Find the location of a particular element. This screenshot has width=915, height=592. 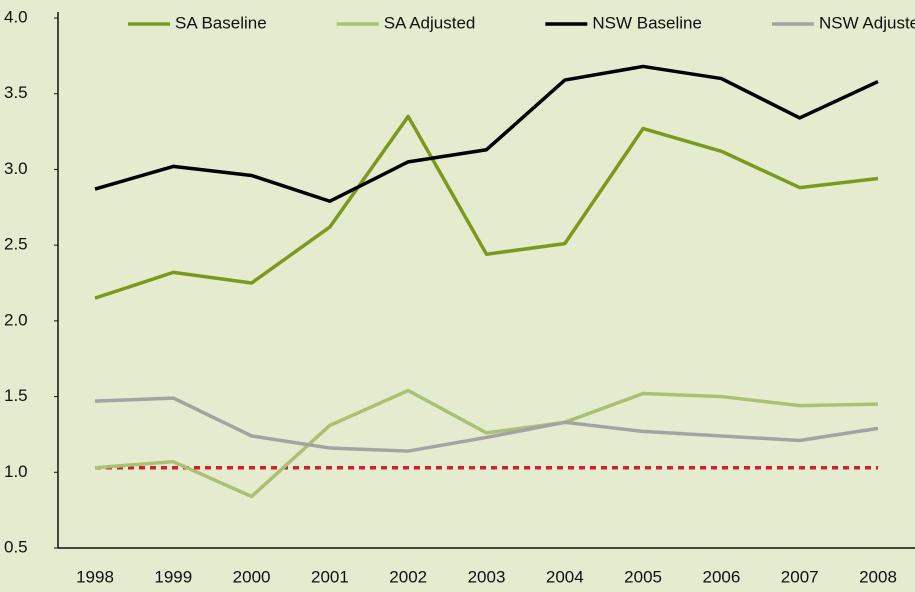

x-tick-label: 2001 is located at coordinates (330, 576).